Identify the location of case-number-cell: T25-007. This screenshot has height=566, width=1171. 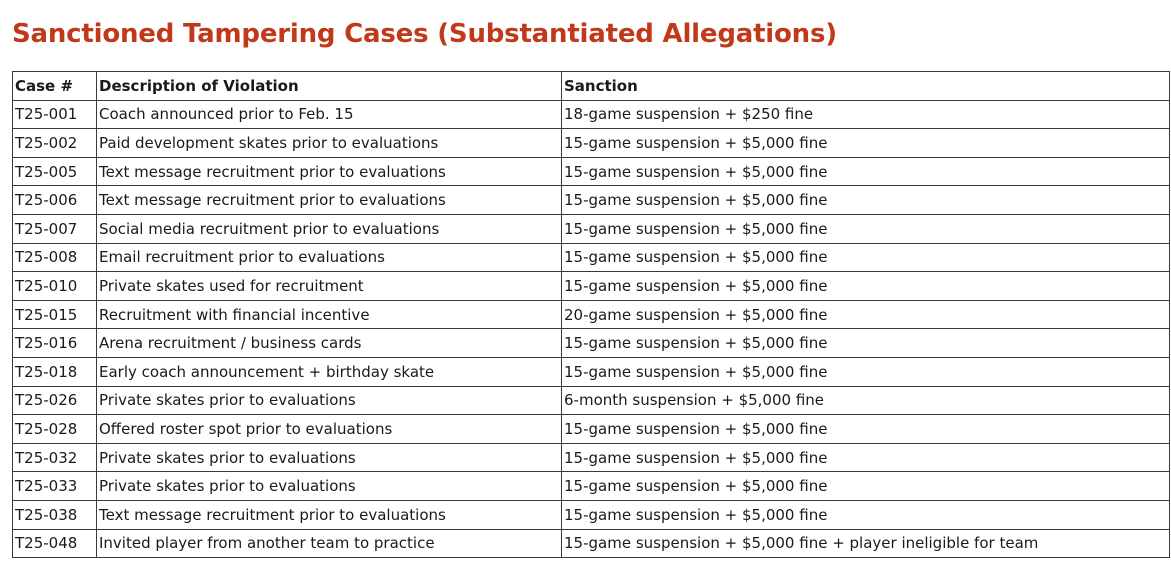
(54, 228).